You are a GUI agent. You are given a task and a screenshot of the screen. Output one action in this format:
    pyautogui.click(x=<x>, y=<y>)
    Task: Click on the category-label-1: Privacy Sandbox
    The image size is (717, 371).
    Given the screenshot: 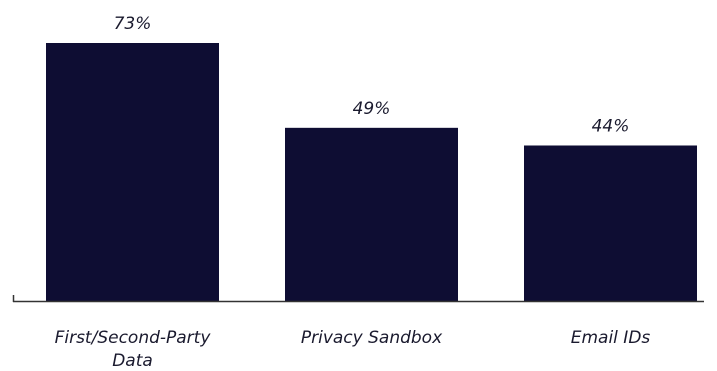 What is the action you would take?
    pyautogui.click(x=372, y=338)
    